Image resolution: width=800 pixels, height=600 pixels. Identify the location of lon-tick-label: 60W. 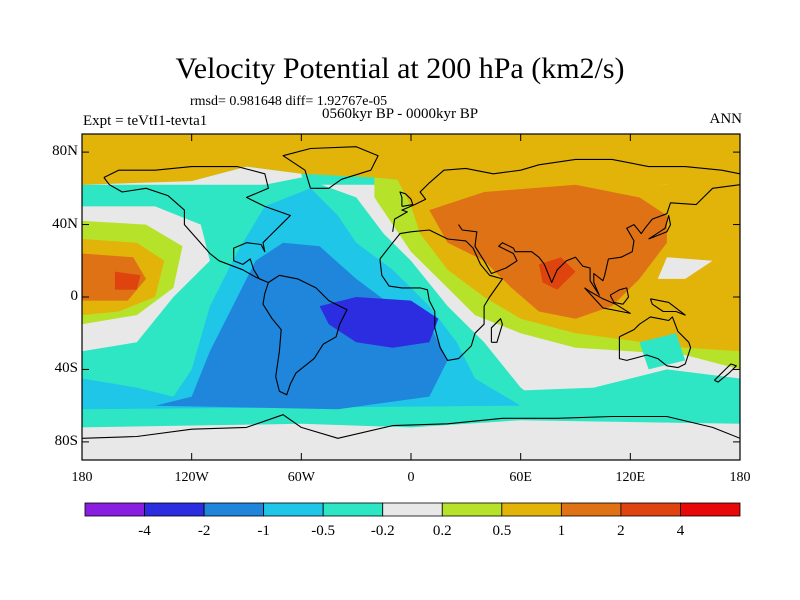
(301, 477).